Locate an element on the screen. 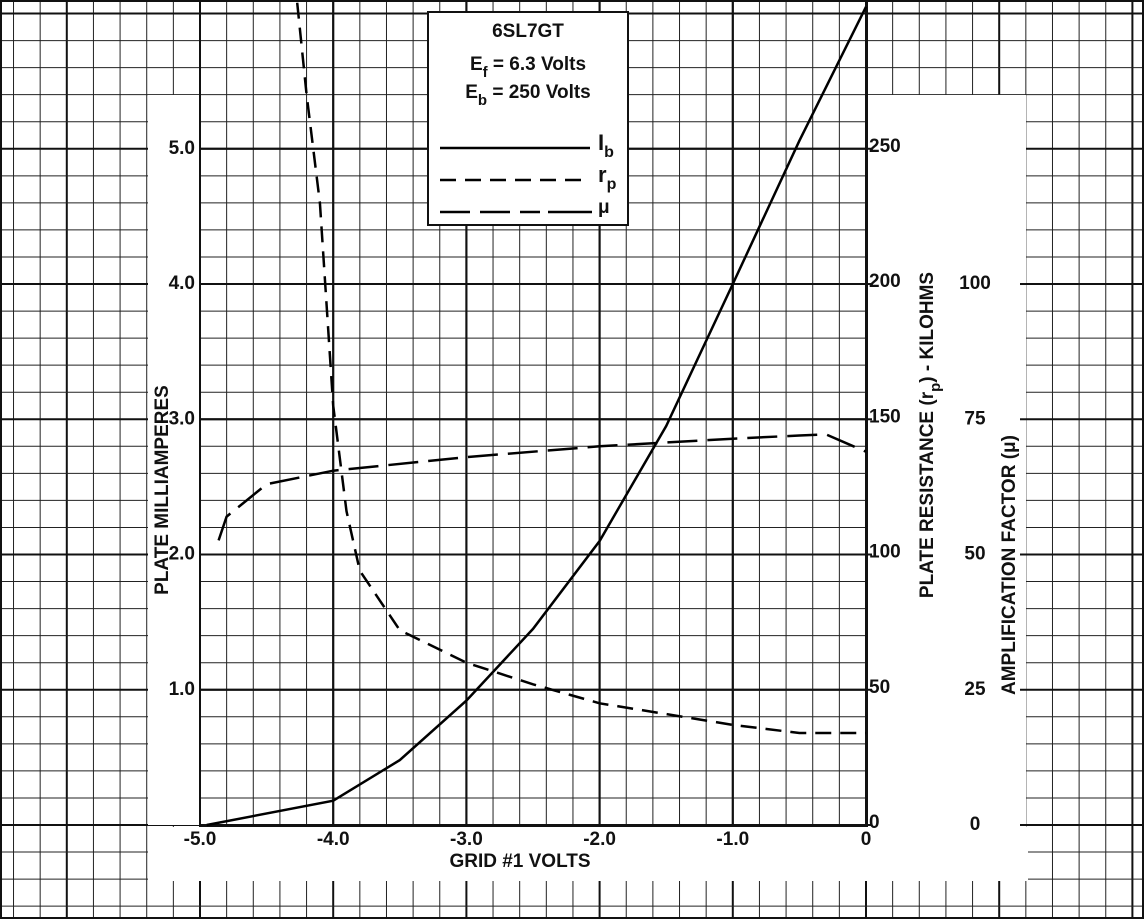 This screenshot has width=1144, height=919. x-tick-label: -5.0 is located at coordinates (200, 839).